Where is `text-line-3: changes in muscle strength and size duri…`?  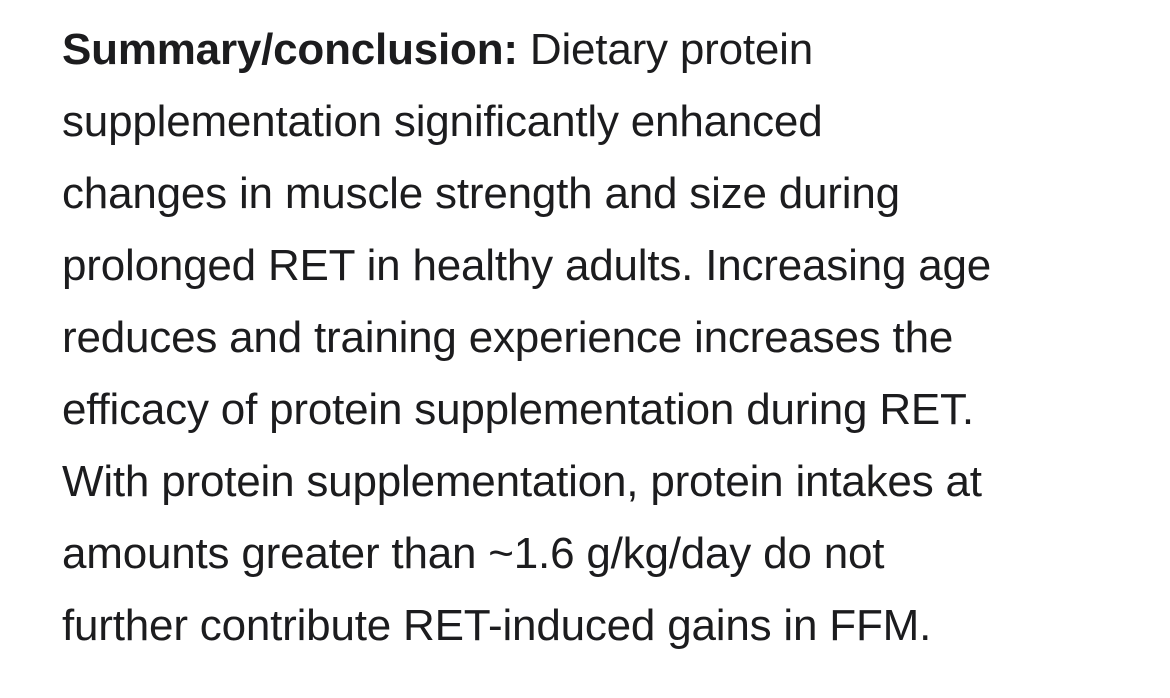
text-line-3: changes in muscle strength and size duri… is located at coordinates (481, 193).